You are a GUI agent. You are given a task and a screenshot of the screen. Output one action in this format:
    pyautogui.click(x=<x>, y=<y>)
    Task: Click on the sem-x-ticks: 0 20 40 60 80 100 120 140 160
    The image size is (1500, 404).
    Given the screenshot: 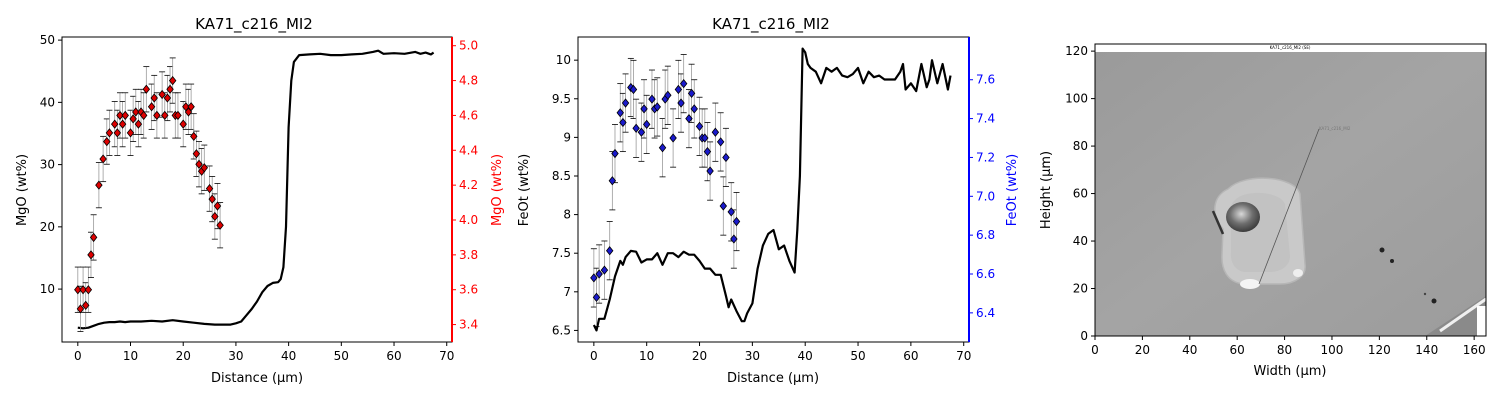 What is the action you would take?
    pyautogui.click(x=1288, y=346)
    